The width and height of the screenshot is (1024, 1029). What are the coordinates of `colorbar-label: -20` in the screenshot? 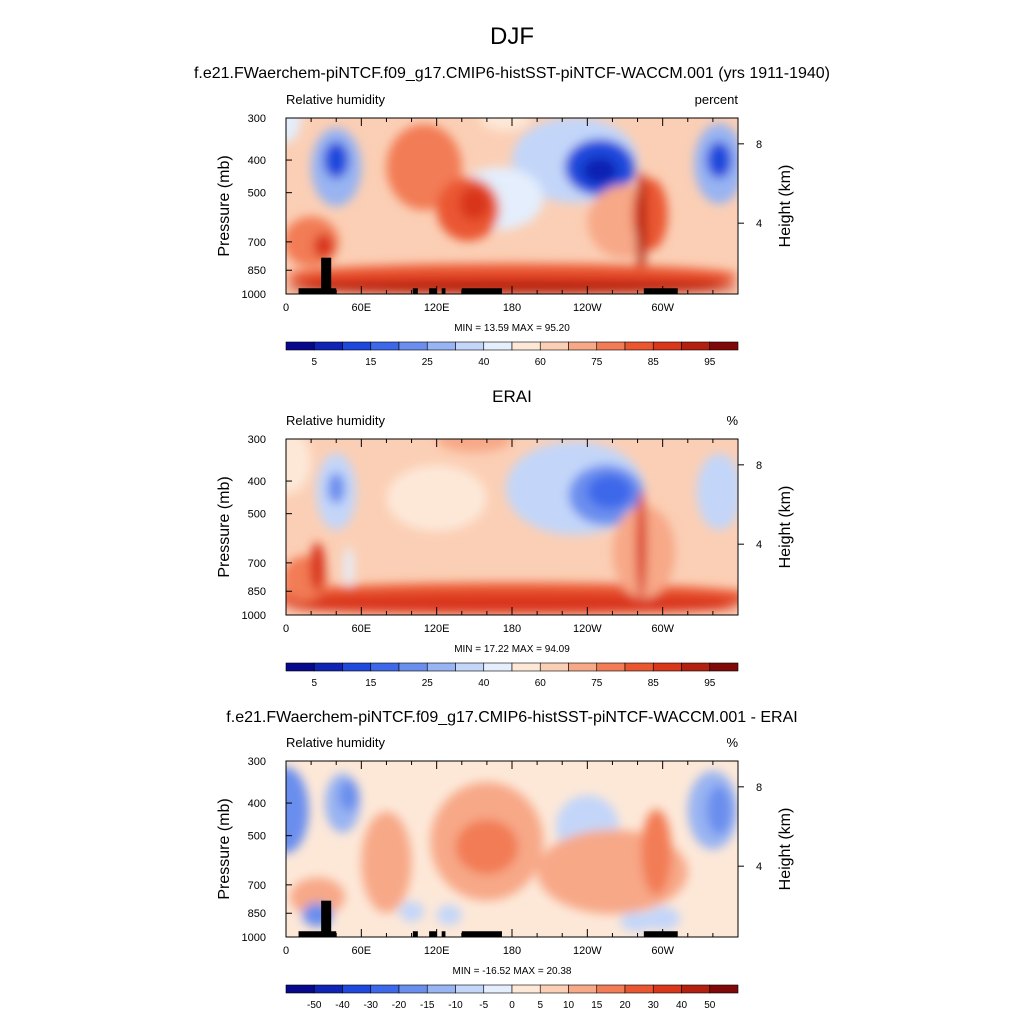 It's located at (399, 1005).